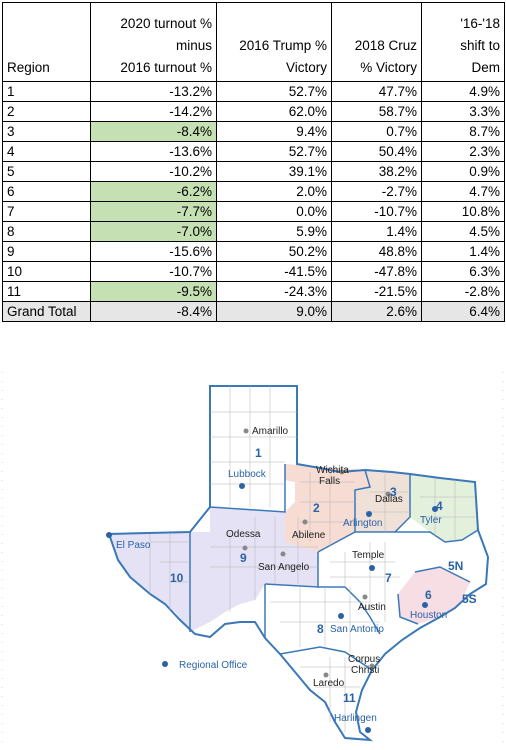 The image size is (506, 750). Describe the element at coordinates (463, 211) in the screenshot. I see `shift-cell: 10.8%` at that location.